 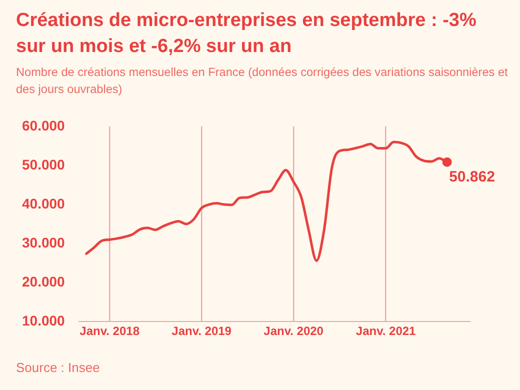 I want to click on y-tick-label: 10.000, so click(x=44, y=320).